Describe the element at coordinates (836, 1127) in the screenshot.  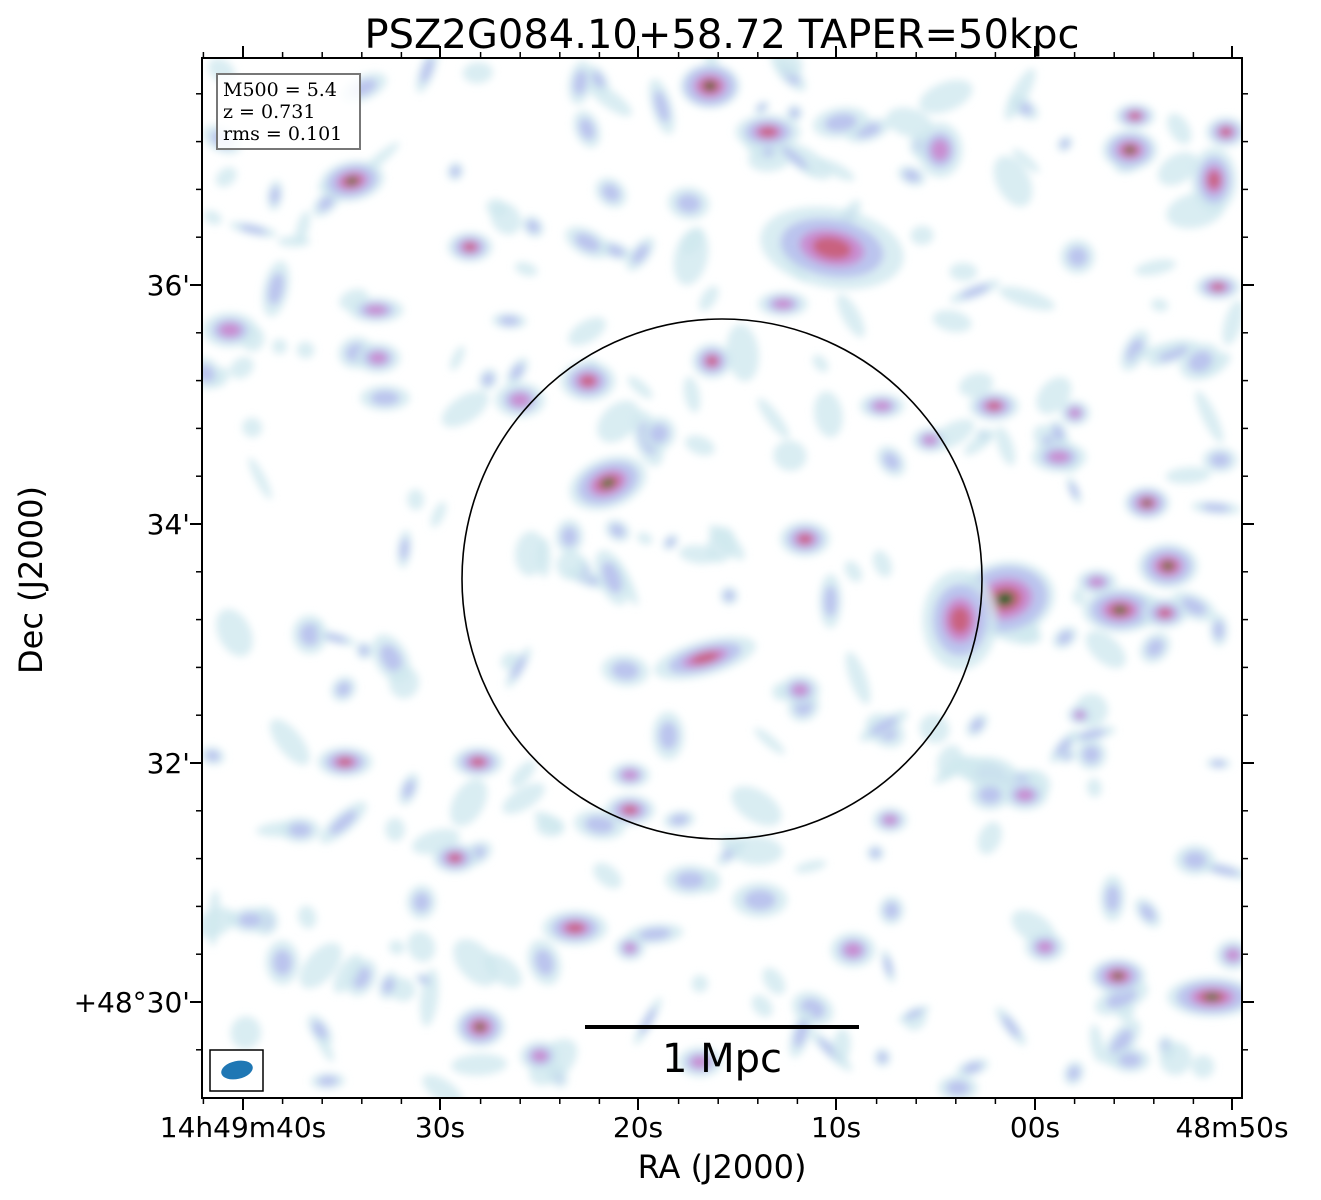
I see `x-tick-label: 10s` at that location.